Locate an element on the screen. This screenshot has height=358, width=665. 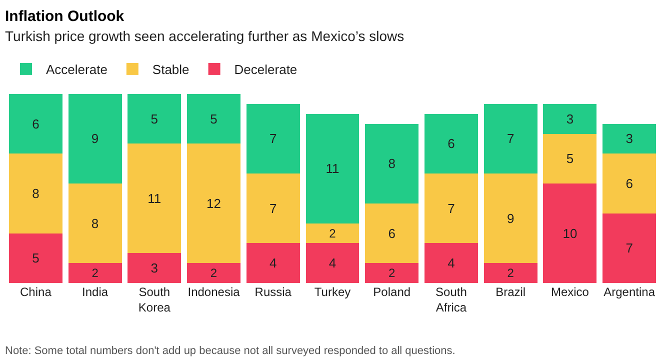
x-tick-label: Indonesia is located at coordinates (214, 292).